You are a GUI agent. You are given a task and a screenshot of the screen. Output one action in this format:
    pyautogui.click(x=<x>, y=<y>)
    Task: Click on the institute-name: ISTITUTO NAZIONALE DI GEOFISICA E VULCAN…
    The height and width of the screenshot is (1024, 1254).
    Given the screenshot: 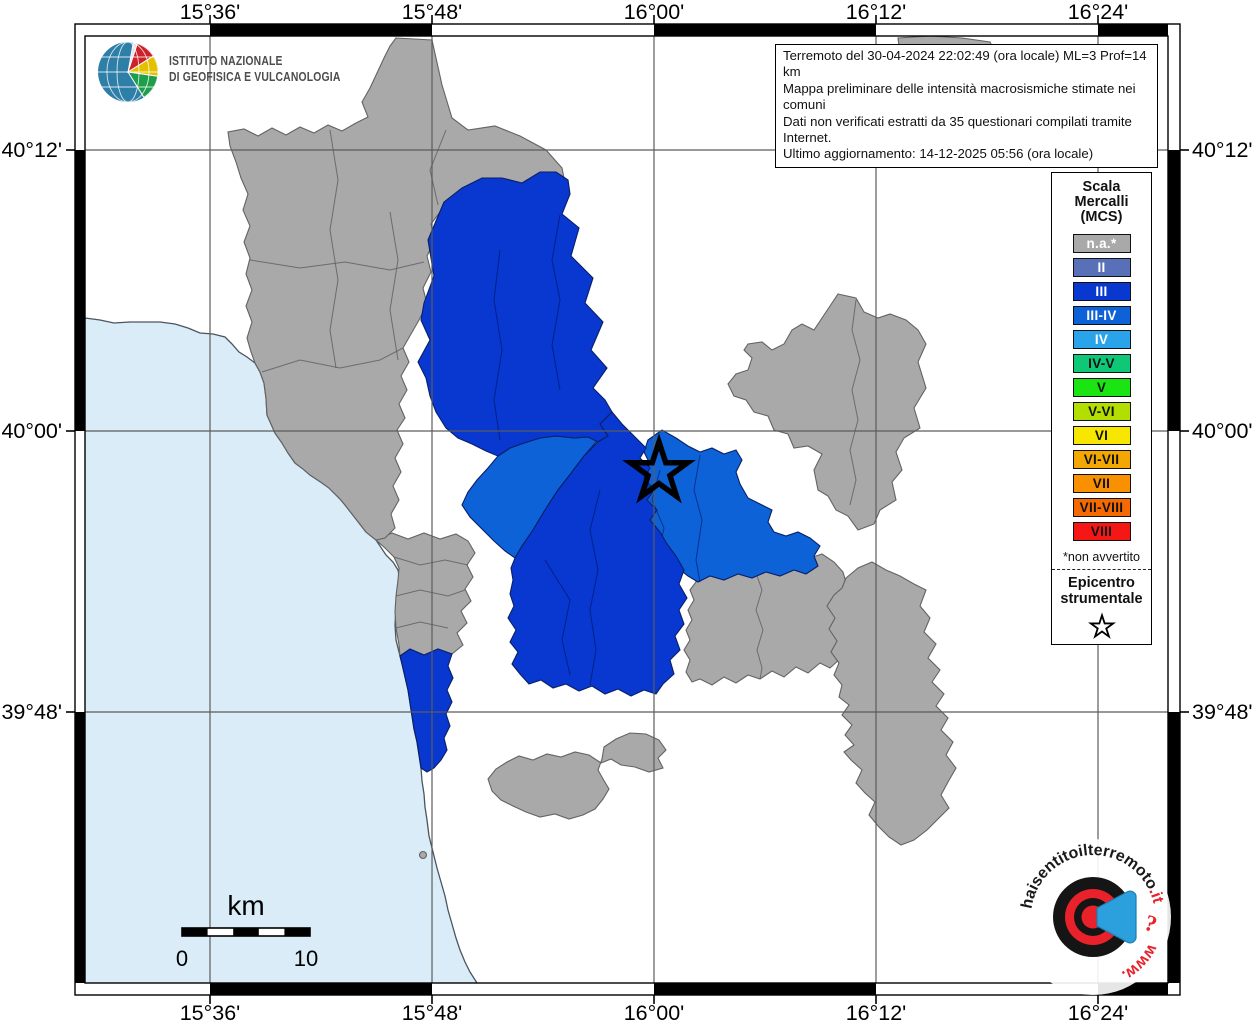 What is the action you would take?
    pyautogui.click(x=255, y=62)
    